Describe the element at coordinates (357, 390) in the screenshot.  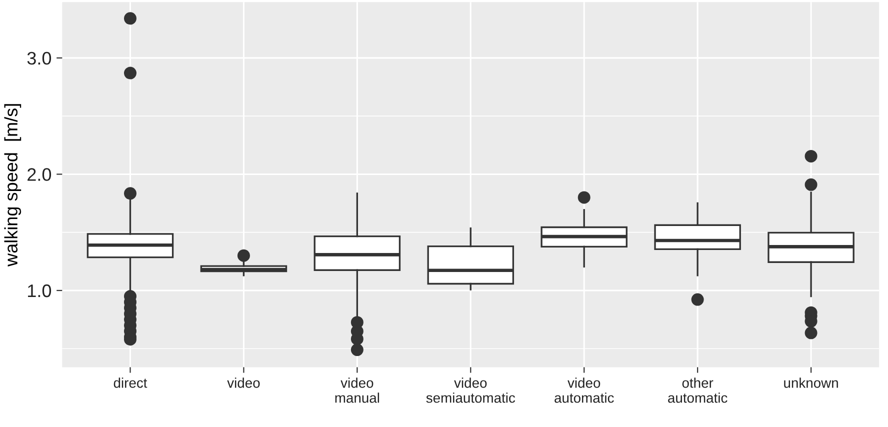
I see `x-tick-label: video manual` at that location.